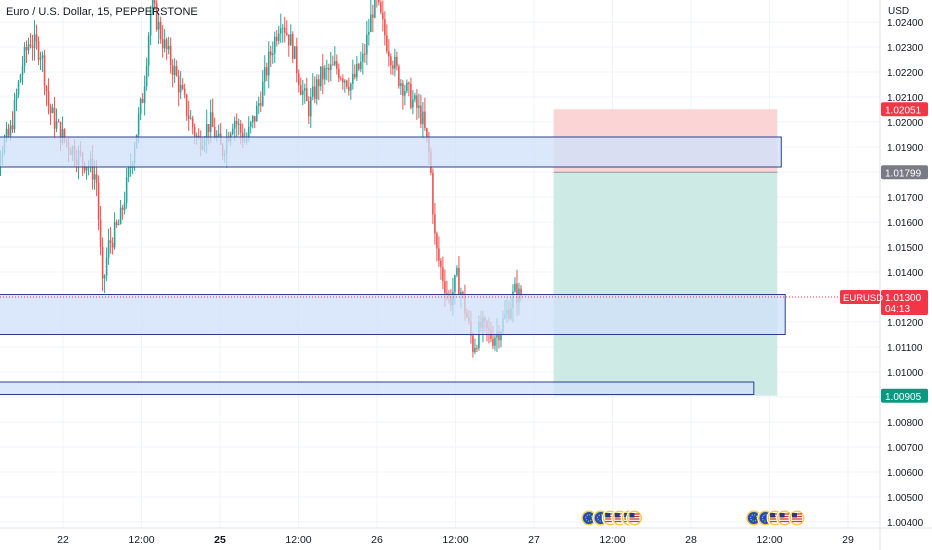 Image resolution: width=932 pixels, height=550 pixels. I want to click on us-flag-icon-canton, so click(608, 515).